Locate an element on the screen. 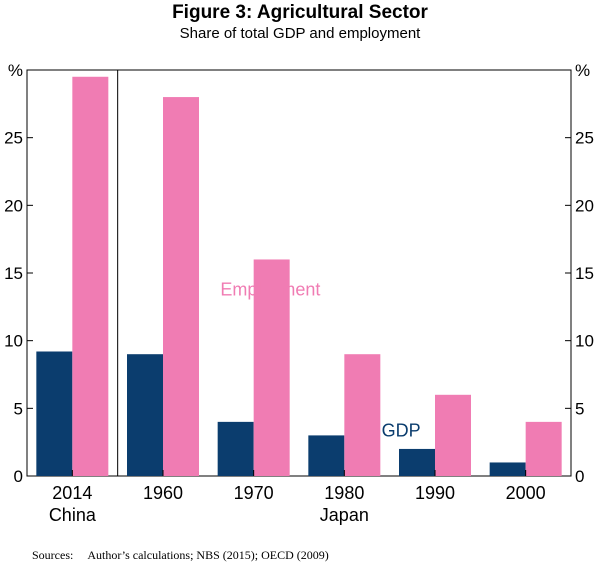 This screenshot has width=600, height=570. y-tick-label-right-25: 25 is located at coordinates (584, 138).